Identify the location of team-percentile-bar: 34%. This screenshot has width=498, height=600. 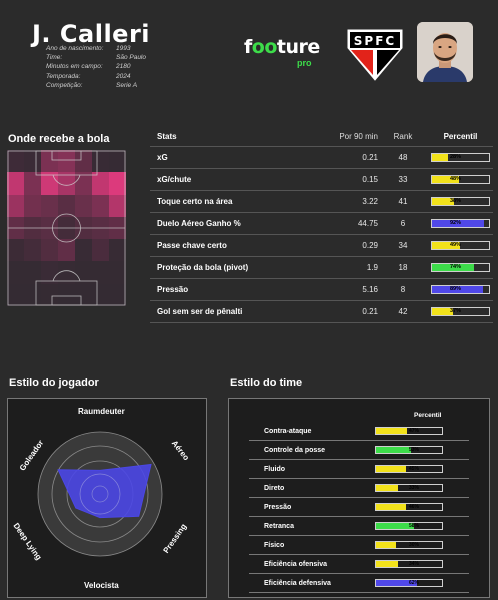
(409, 564).